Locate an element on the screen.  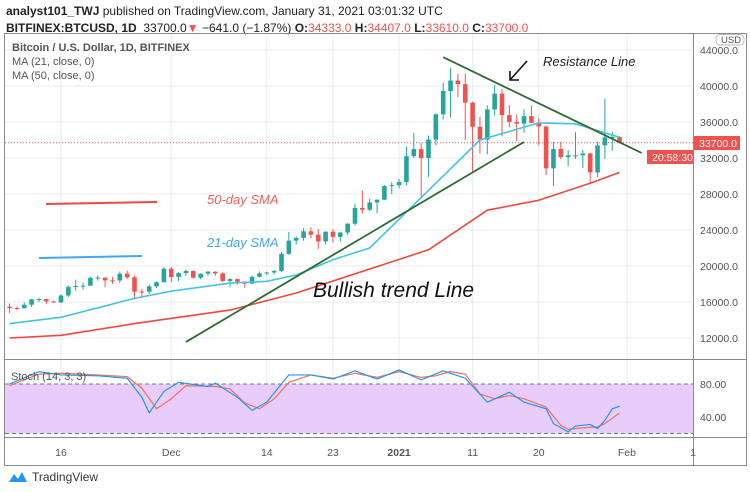
countdown-tag is located at coordinates (670, 157).